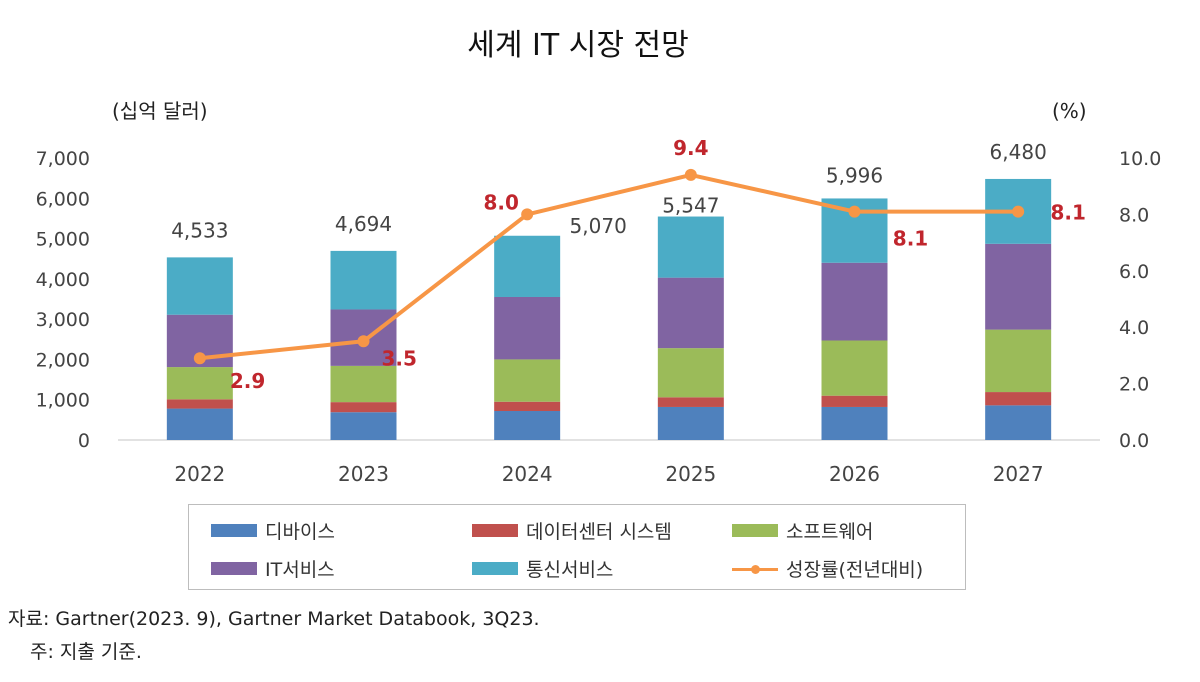  Describe the element at coordinates (854, 175) in the screenshot. I see `bar-total-label: 5,996` at that location.